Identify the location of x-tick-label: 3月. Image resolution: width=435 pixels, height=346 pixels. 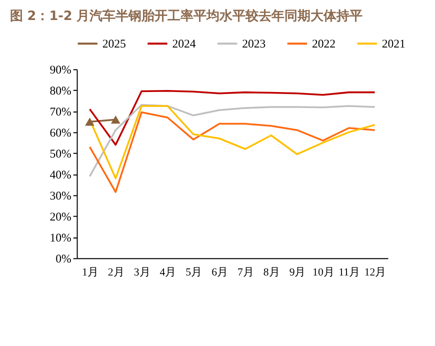
(142, 272).